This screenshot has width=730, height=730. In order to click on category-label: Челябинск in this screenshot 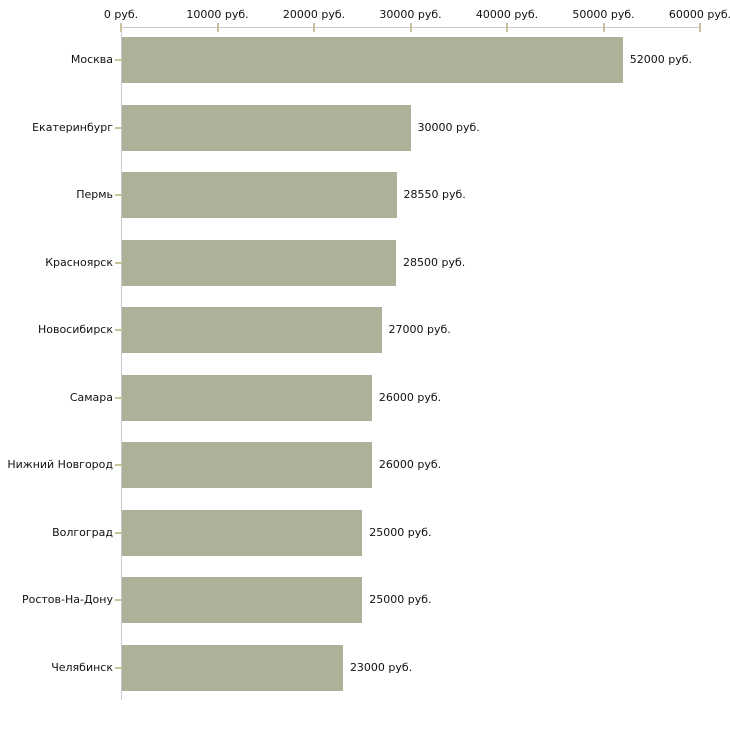, I will do `click(82, 667)`.